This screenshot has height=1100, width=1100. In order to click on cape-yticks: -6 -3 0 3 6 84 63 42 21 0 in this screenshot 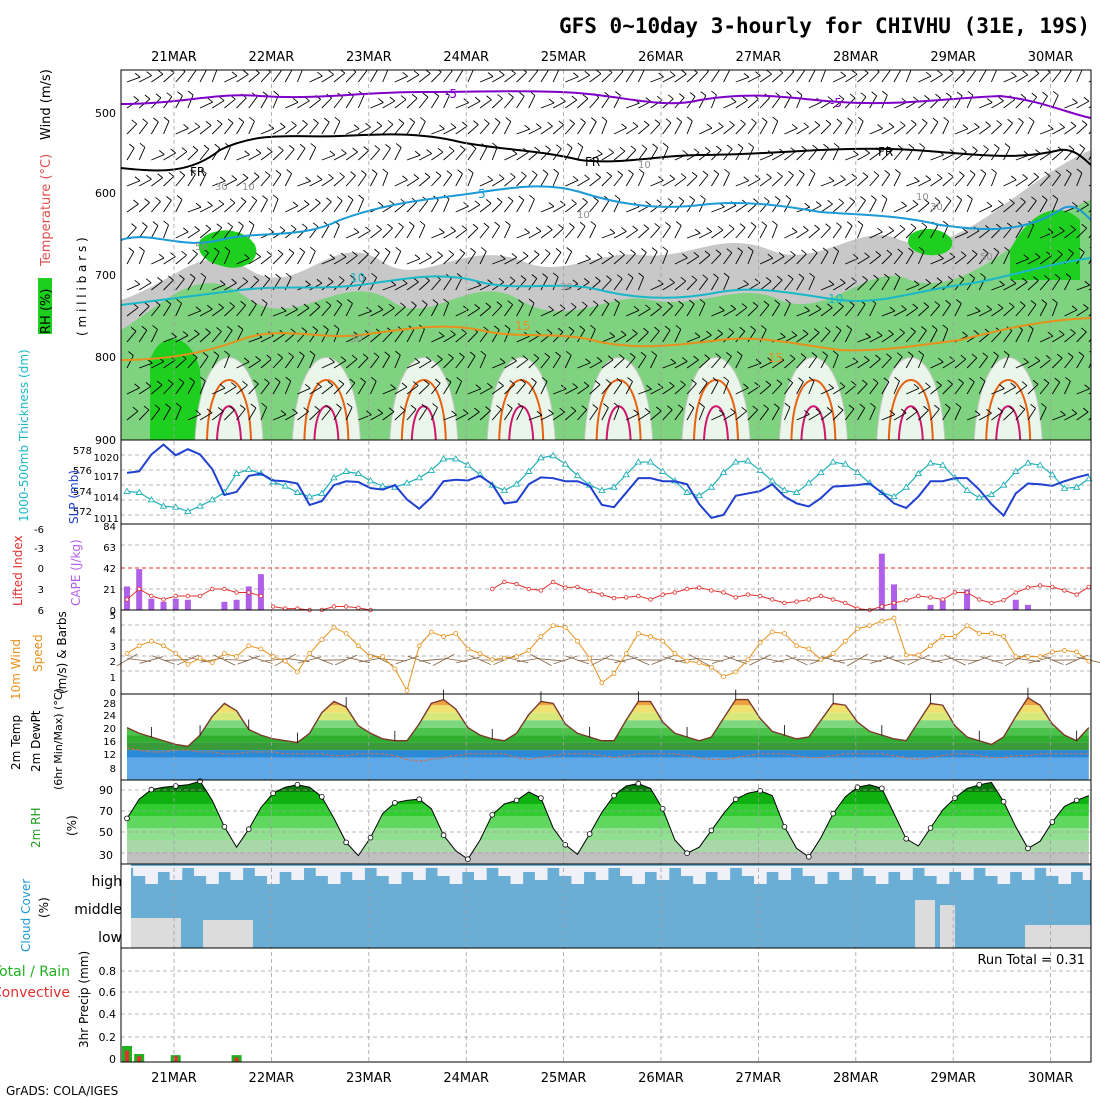, I will do `click(75, 569)`.